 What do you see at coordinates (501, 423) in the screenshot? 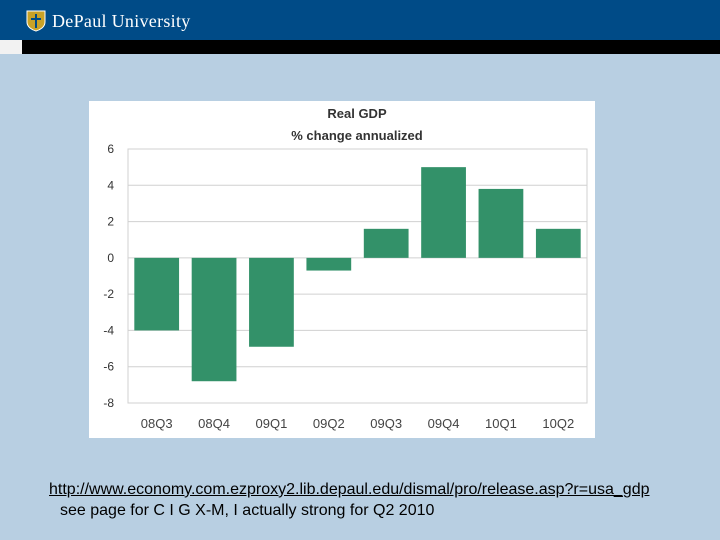
I see `x-tick-label: 10Q1` at bounding box center [501, 423].